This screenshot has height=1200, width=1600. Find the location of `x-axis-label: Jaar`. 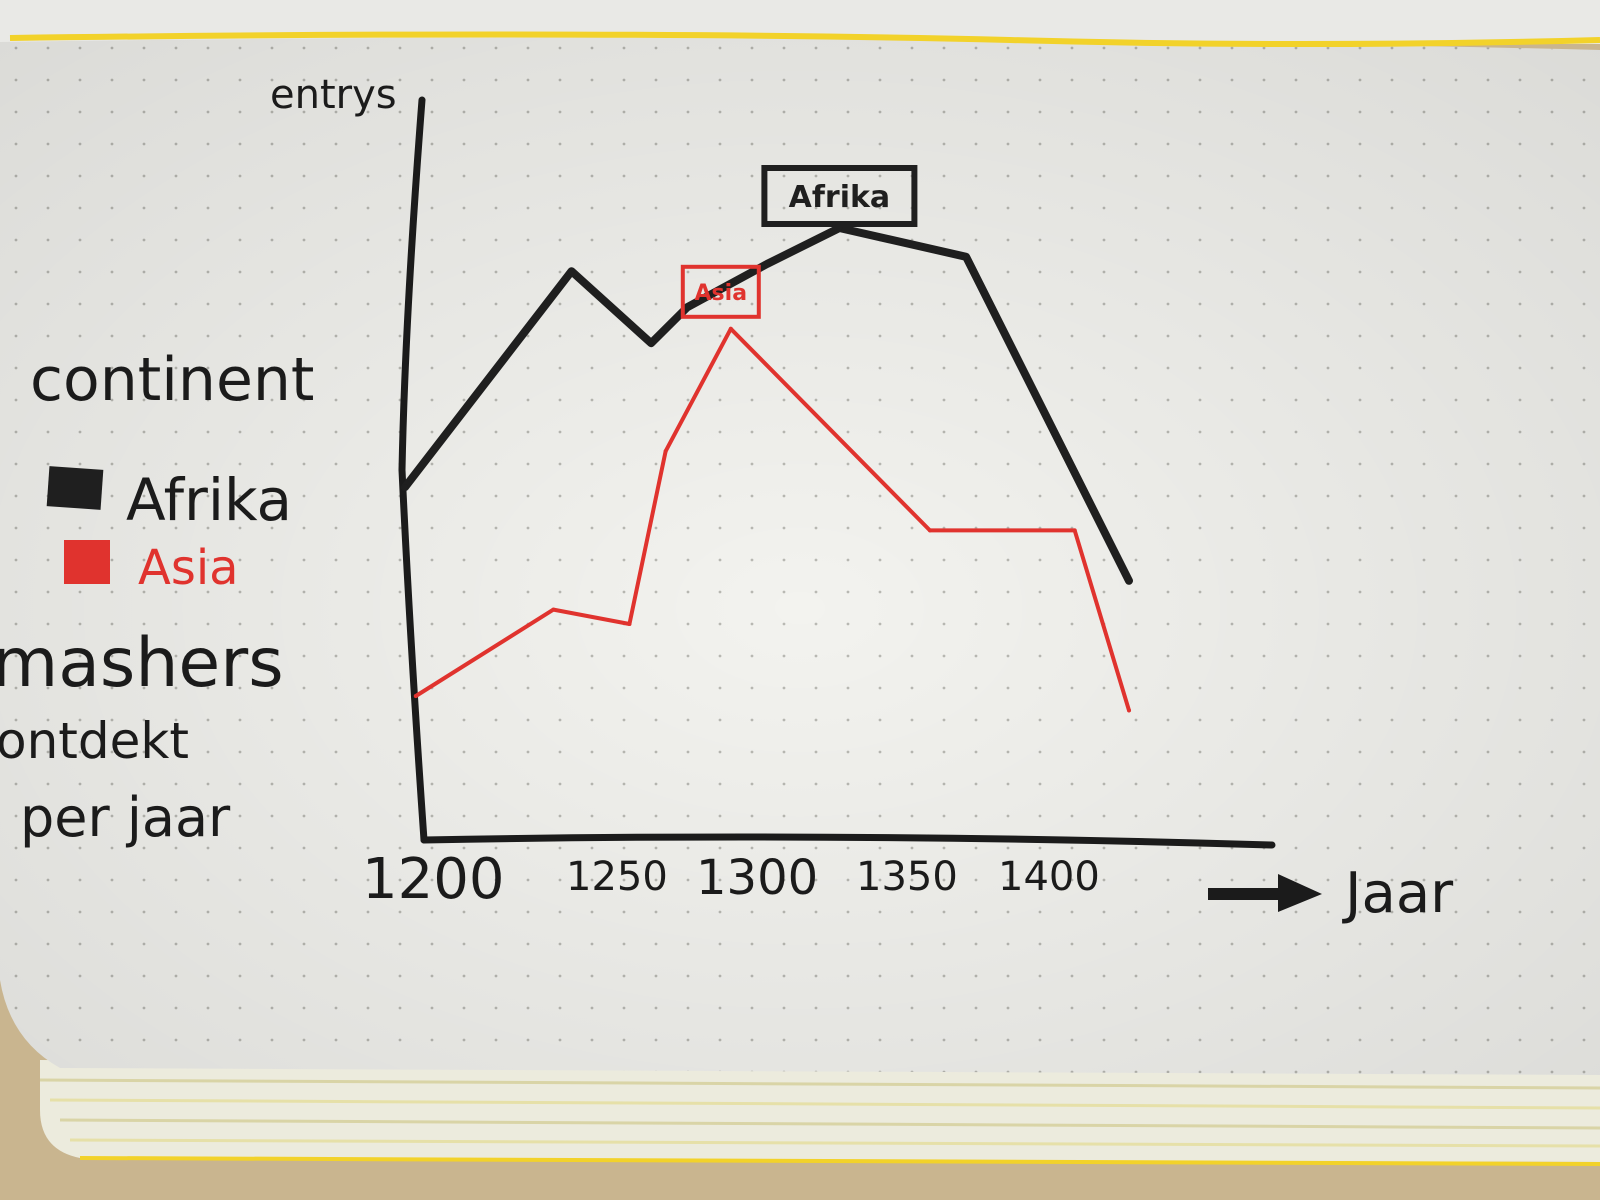

x-axis-label: Jaar is located at coordinates (1398, 893).